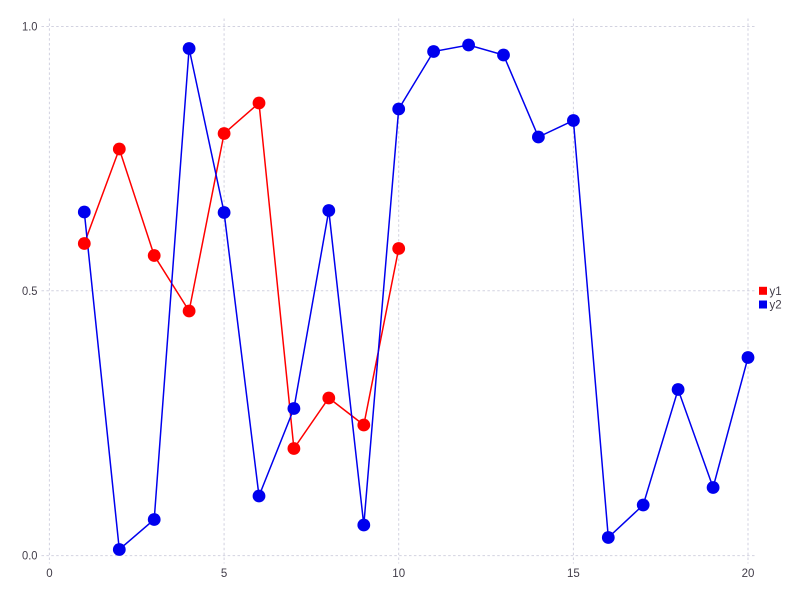 The height and width of the screenshot is (600, 800). Describe the element at coordinates (776, 306) in the screenshot. I see `svg-text: y2` at that location.